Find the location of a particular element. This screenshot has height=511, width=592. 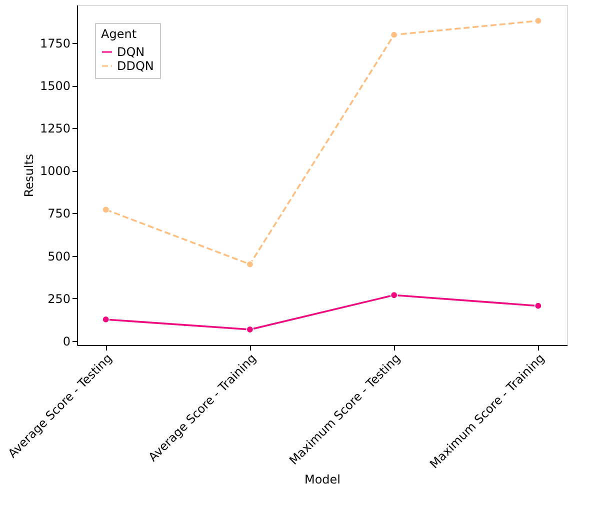

y-tick-label: 250 is located at coordinates (59, 299).